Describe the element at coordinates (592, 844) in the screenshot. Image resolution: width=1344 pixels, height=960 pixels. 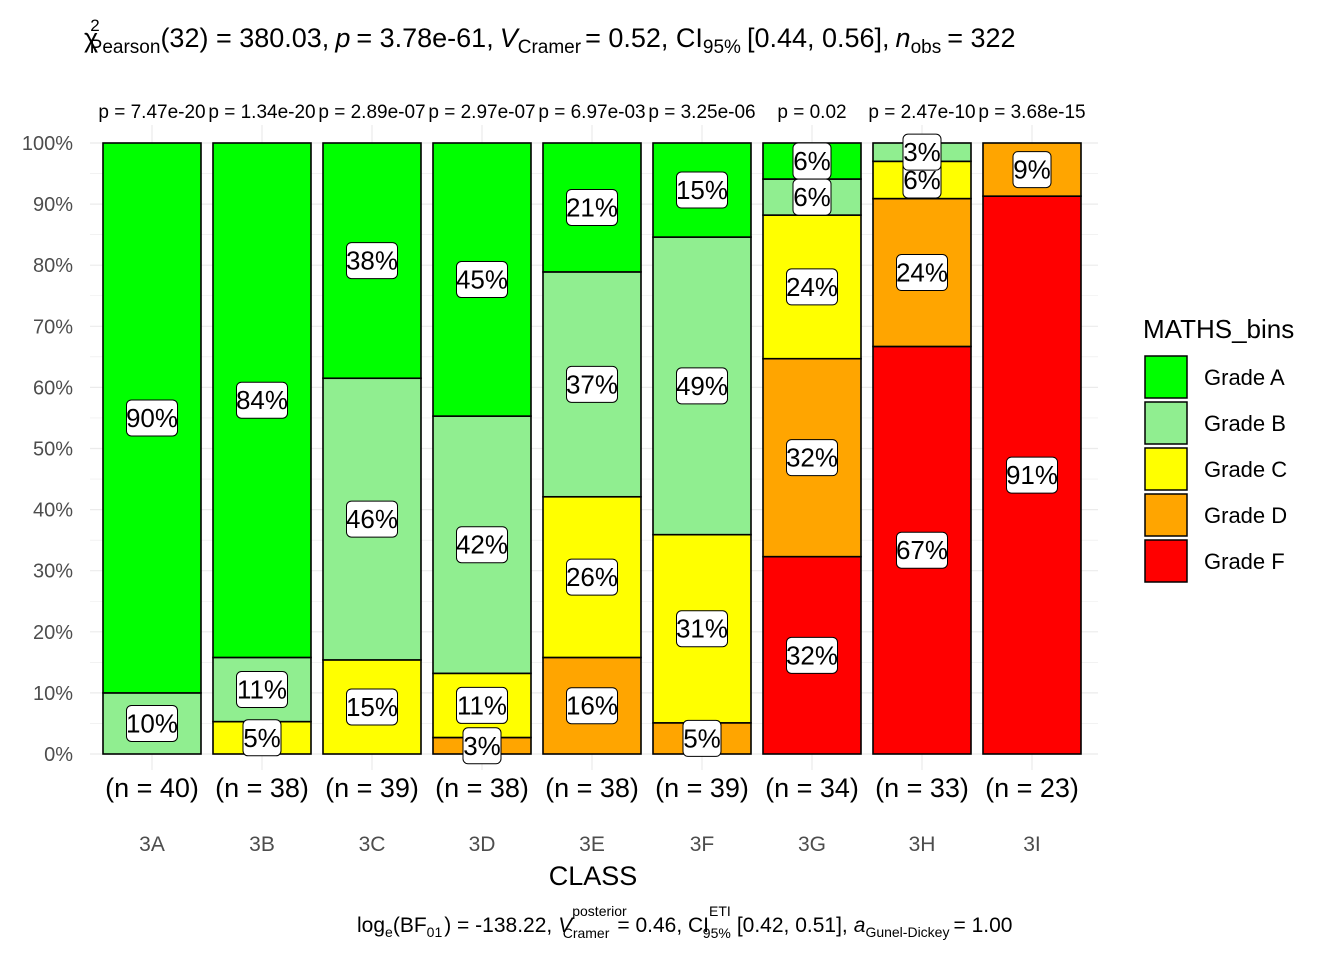
I see `x-tick-label: 3E` at that location.